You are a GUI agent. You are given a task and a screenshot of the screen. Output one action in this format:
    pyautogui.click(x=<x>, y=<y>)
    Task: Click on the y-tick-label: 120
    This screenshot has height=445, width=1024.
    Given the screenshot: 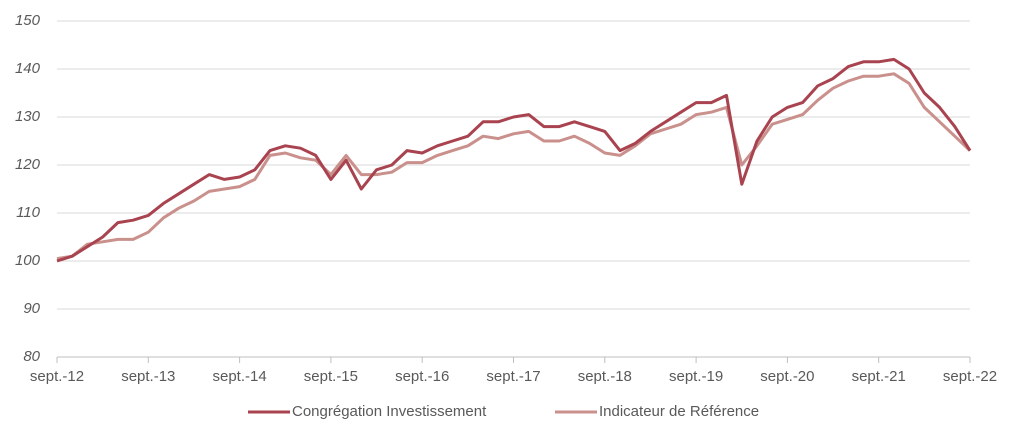 What is the action you would take?
    pyautogui.click(x=28, y=164)
    